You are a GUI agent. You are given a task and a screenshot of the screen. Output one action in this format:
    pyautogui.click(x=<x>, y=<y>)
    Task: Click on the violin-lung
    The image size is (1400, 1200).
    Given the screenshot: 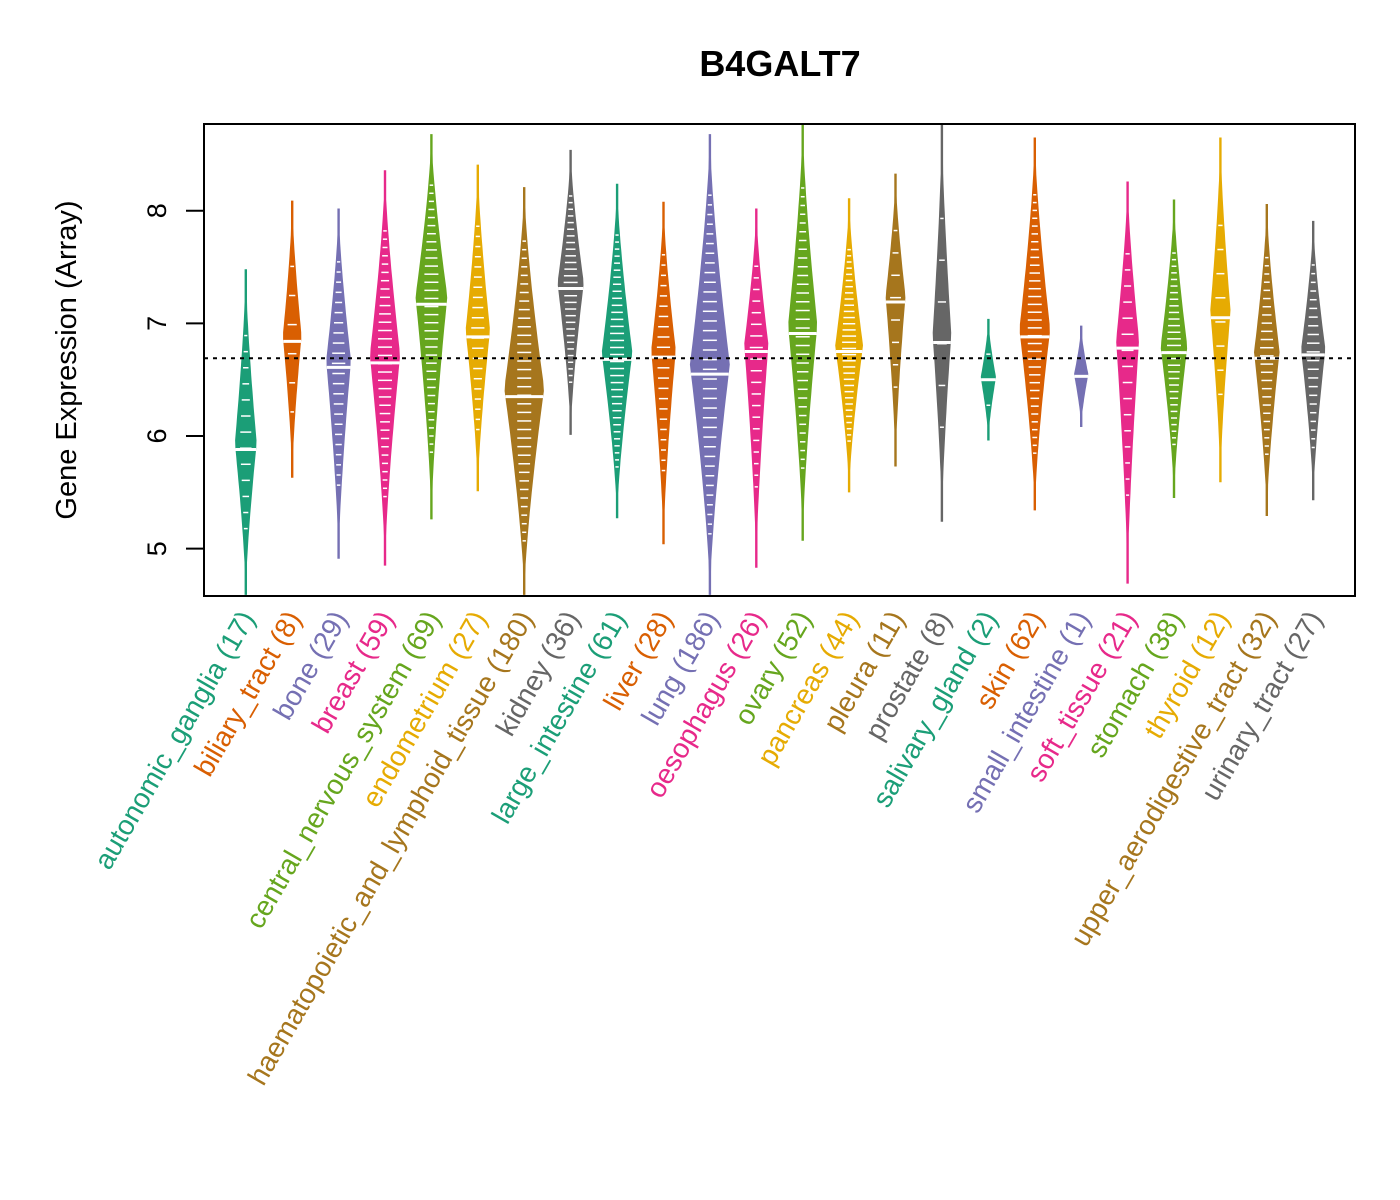 What is the action you would take?
    pyautogui.click(x=709, y=364)
    